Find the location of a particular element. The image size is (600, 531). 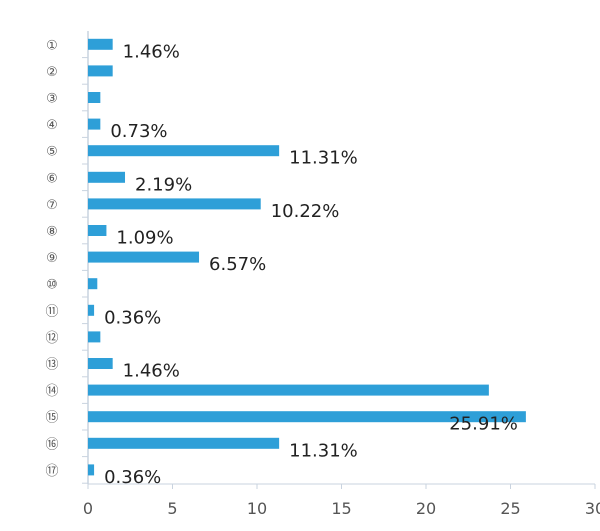

x-tick-label-30: 30 is located at coordinates (592, 508).